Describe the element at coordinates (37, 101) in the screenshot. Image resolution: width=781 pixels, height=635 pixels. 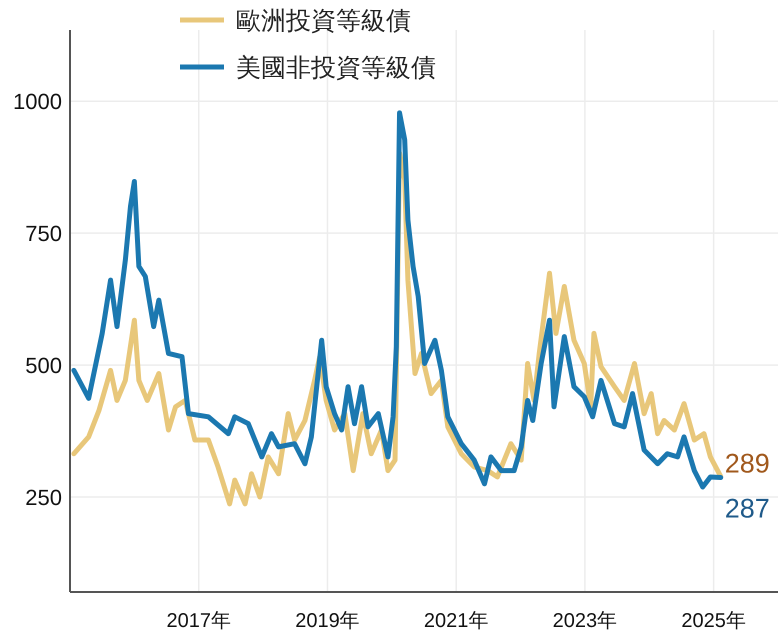
I see `y-tick-label: 1000` at that location.